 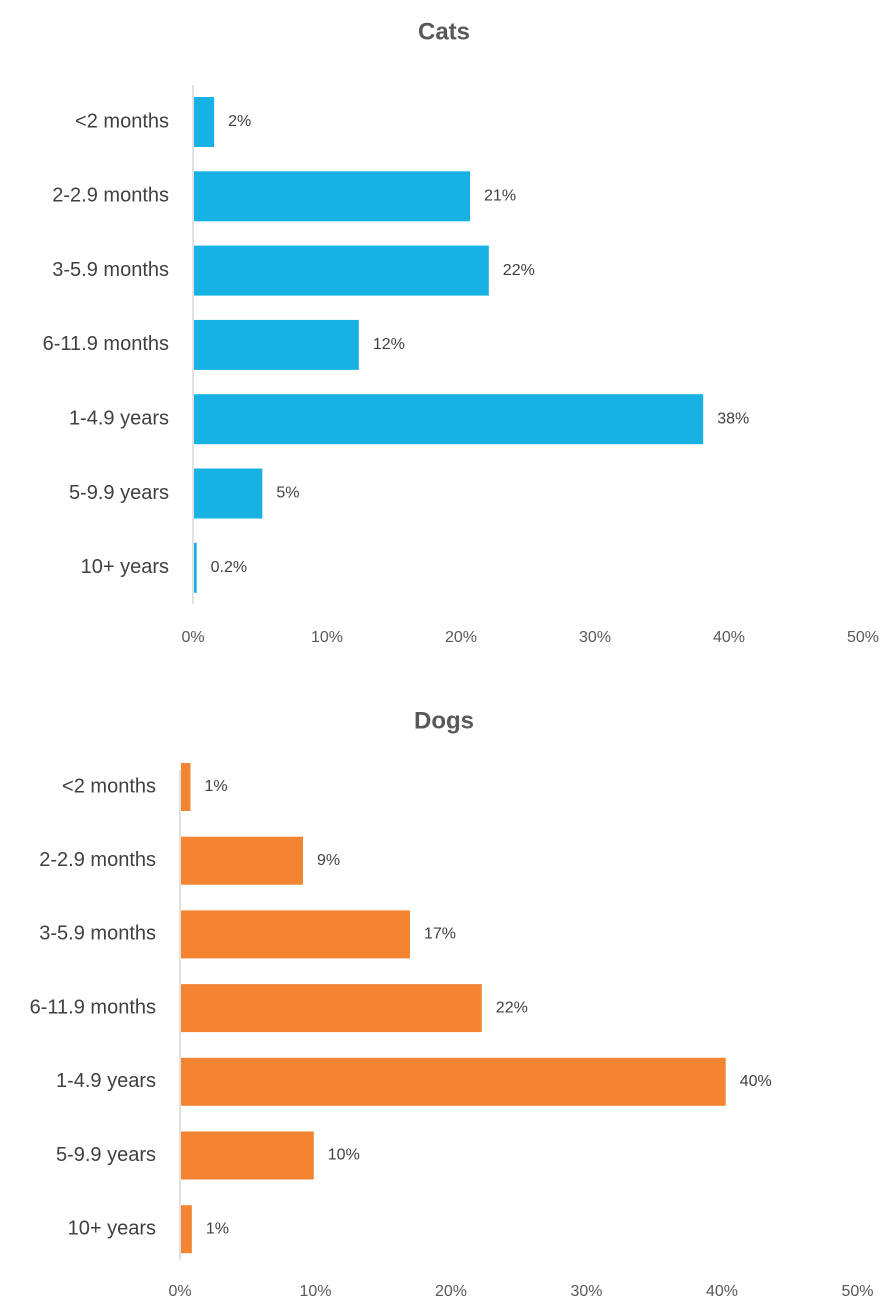 I want to click on chart-title: Cats, so click(x=444, y=31).